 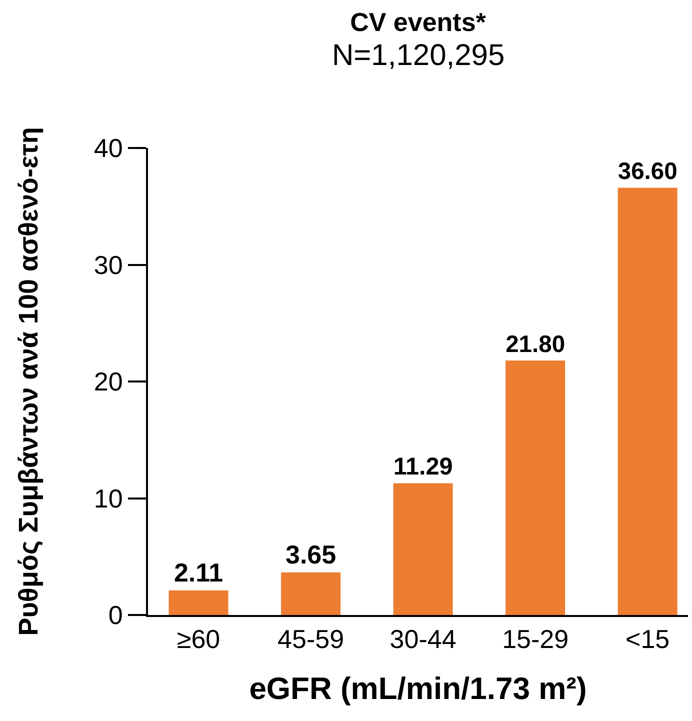 What do you see at coordinates (418, 55) in the screenshot?
I see `chart-subtitle: N=1,120,295` at bounding box center [418, 55].